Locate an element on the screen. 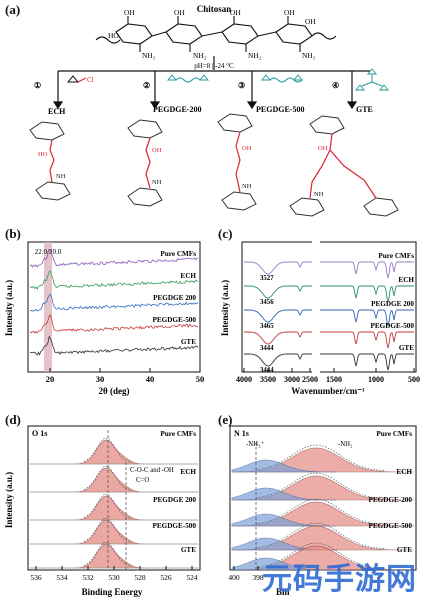 The width and height of the screenshot is (421, 600). ftir-axis-break is located at coordinates (316, 307).